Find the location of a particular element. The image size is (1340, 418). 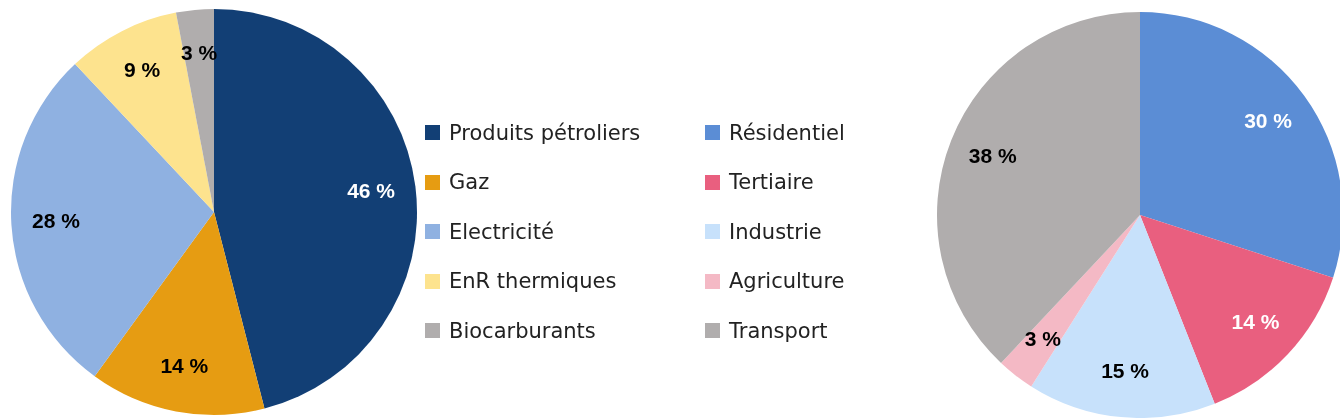

data-label: 3 % is located at coordinates (1043, 338).